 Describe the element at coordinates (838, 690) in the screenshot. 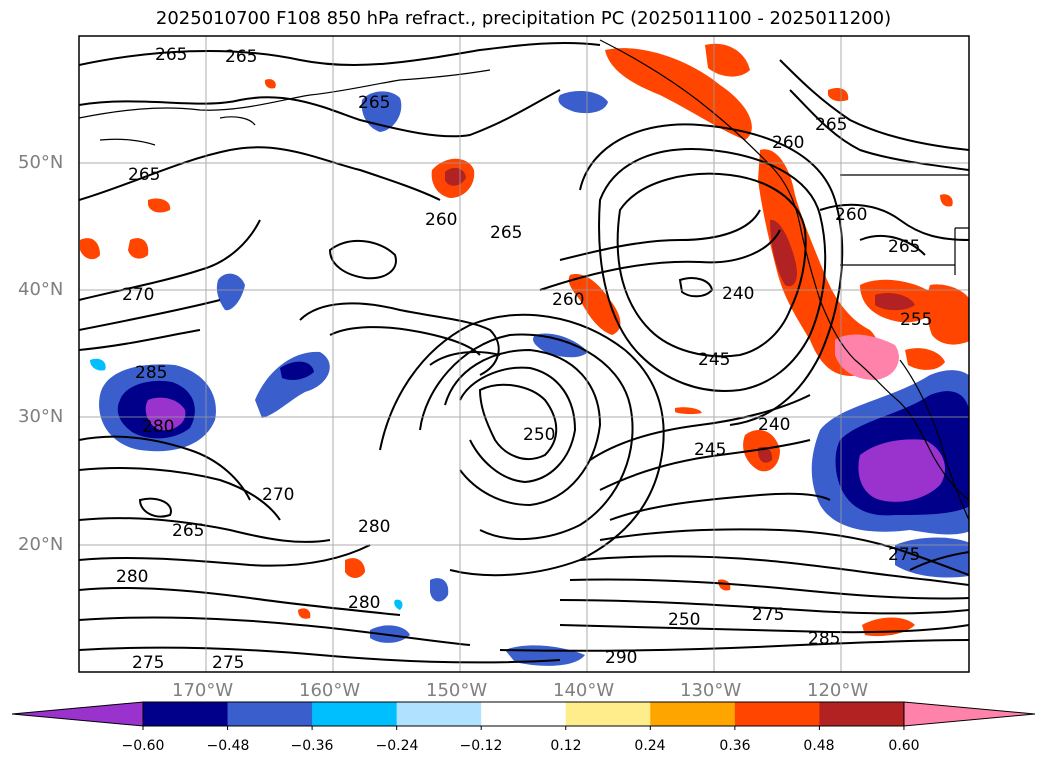

I see `lon-label-120w: 120°W` at that location.